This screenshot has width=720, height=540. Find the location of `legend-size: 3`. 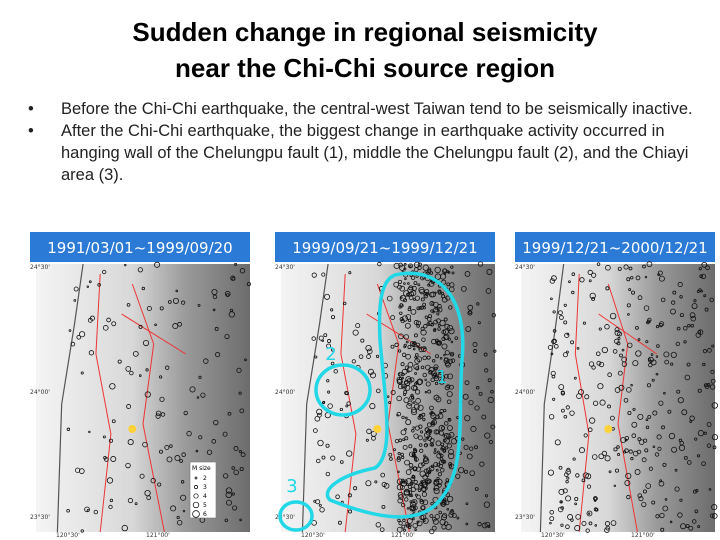

legend-size: 3 is located at coordinates (205, 487).